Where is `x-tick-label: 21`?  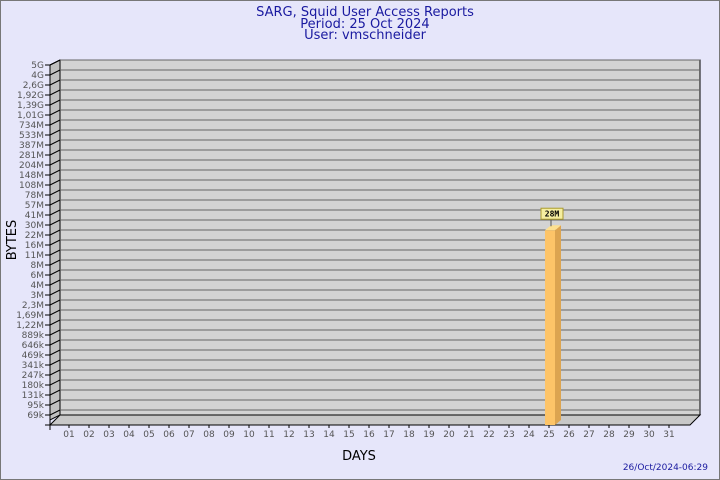 x-tick-label: 21 is located at coordinates (468, 435).